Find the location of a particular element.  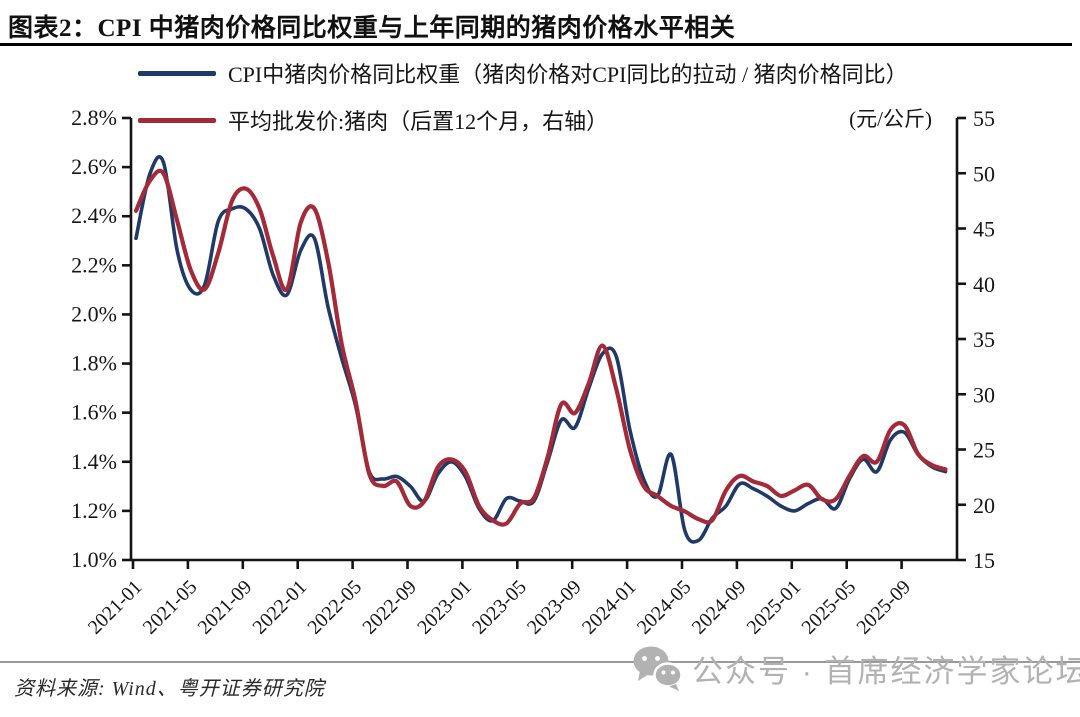

footer-divider is located at coordinates (540, 662).